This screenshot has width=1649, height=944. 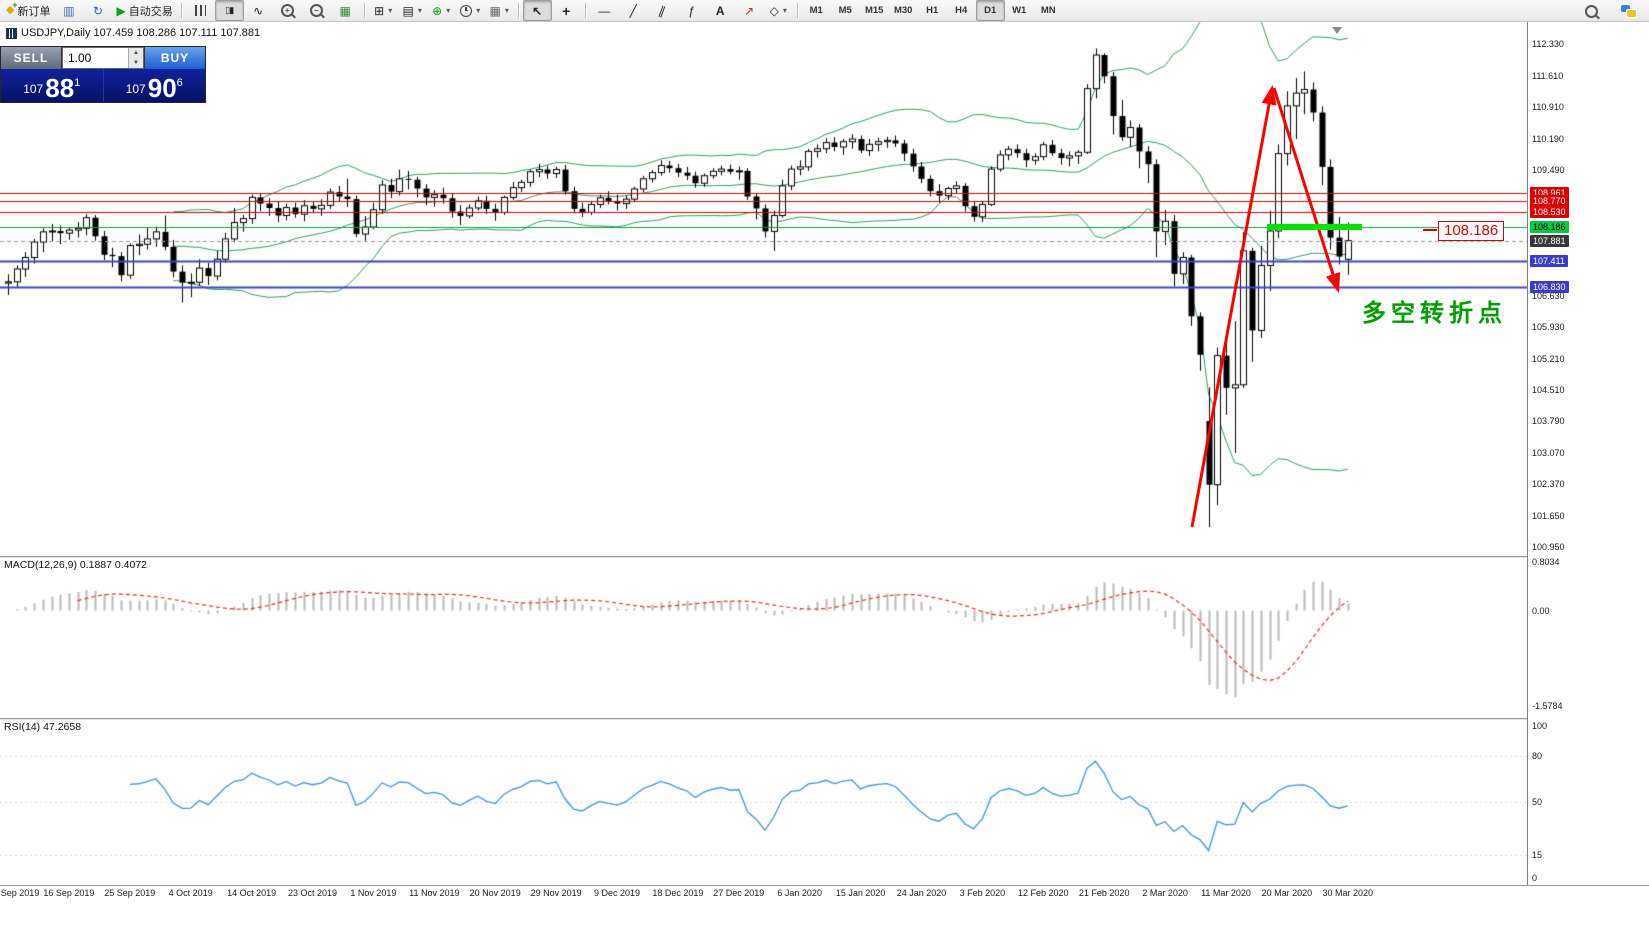 I want to click on timeframe-mn-button: MN, so click(x=1048, y=10).